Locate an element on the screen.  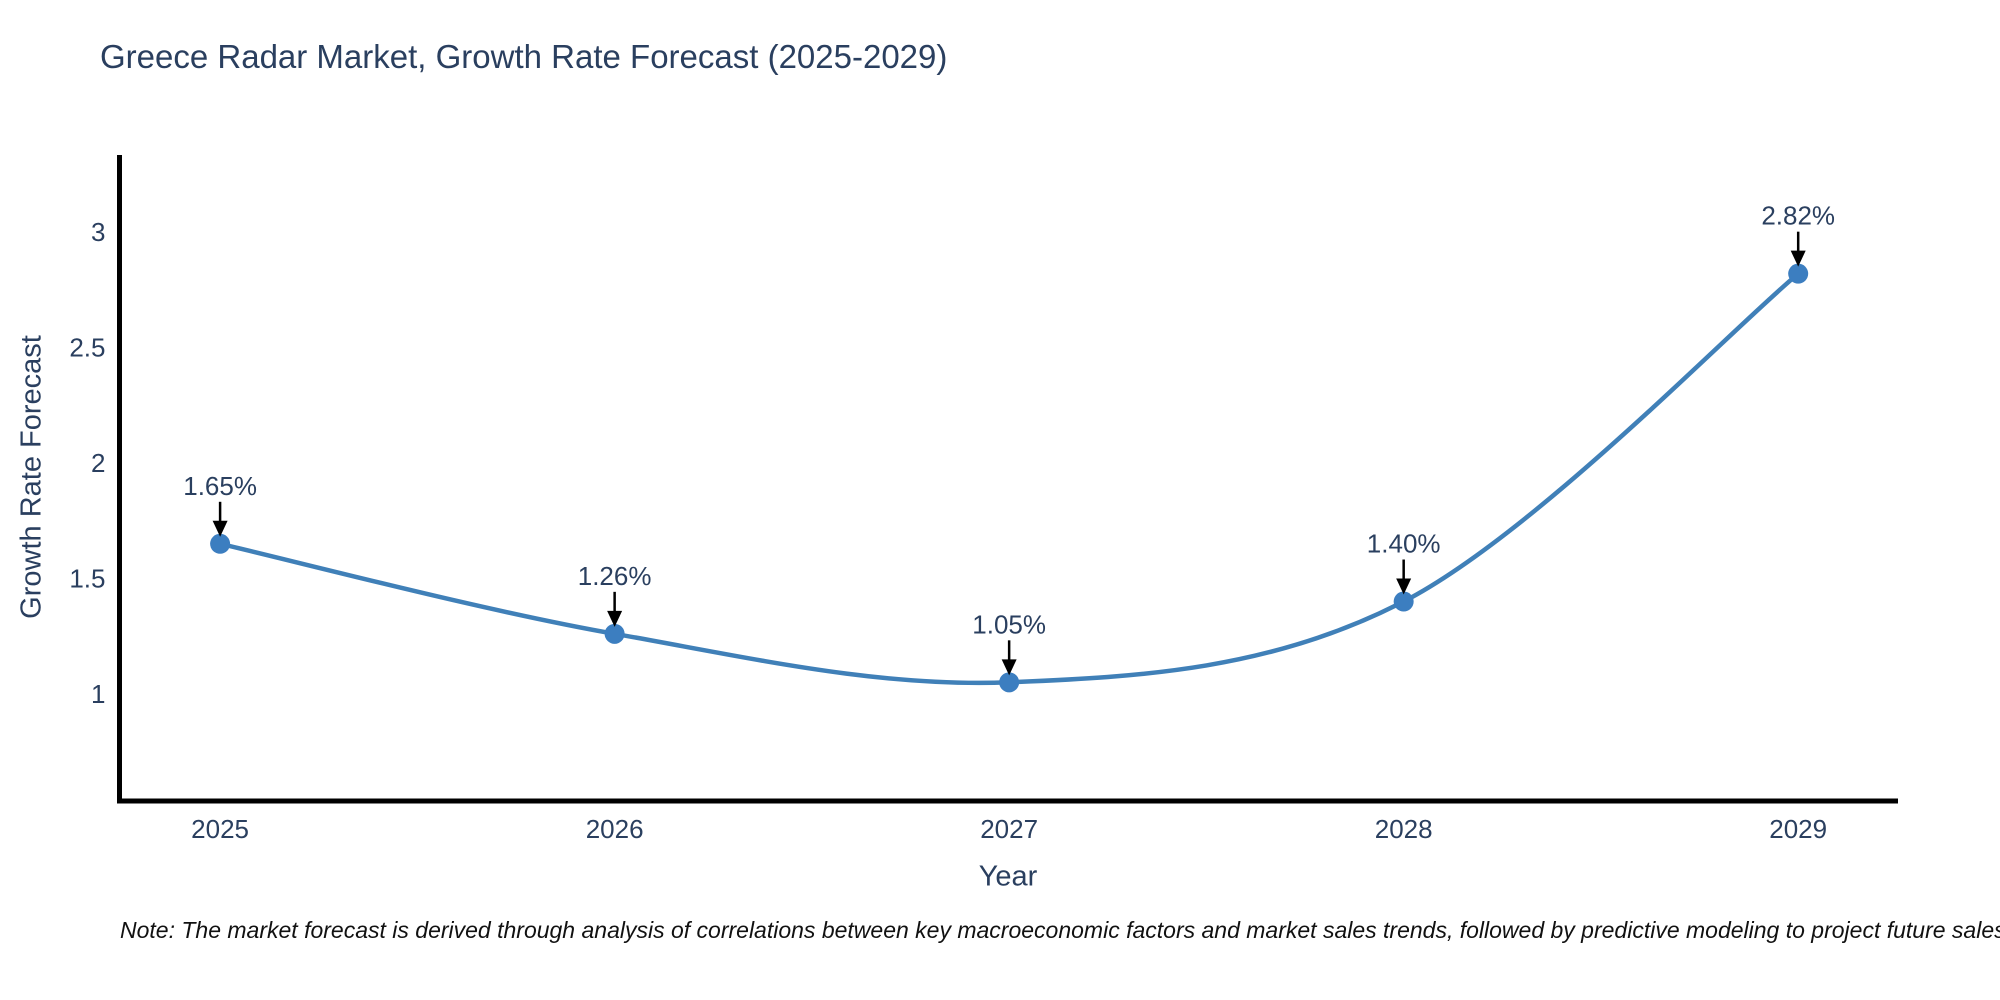
y-tick-label: 1.5 is located at coordinates (87, 578).